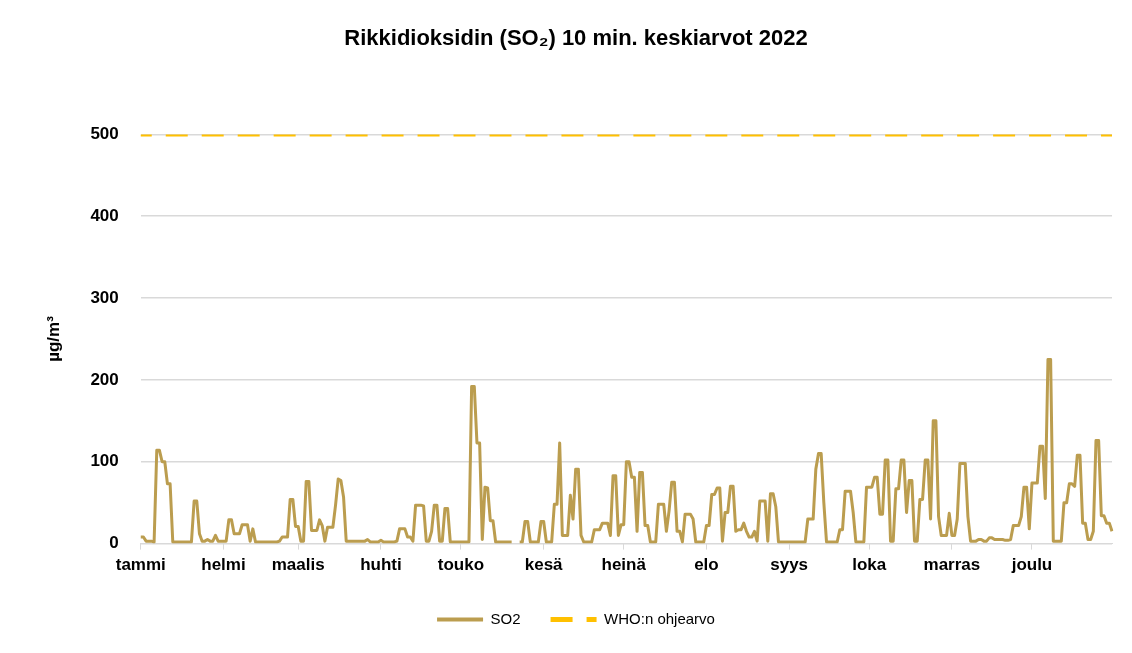 This screenshot has width=1132, height=653. What do you see at coordinates (952, 565) in the screenshot?
I see `x-tick-label: marras` at bounding box center [952, 565].